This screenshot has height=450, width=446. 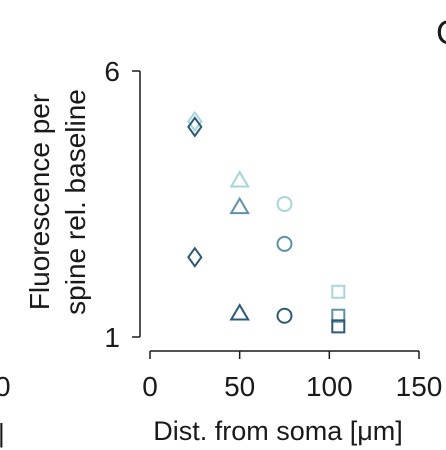 I want to click on panel-label: C, so click(x=441, y=33).